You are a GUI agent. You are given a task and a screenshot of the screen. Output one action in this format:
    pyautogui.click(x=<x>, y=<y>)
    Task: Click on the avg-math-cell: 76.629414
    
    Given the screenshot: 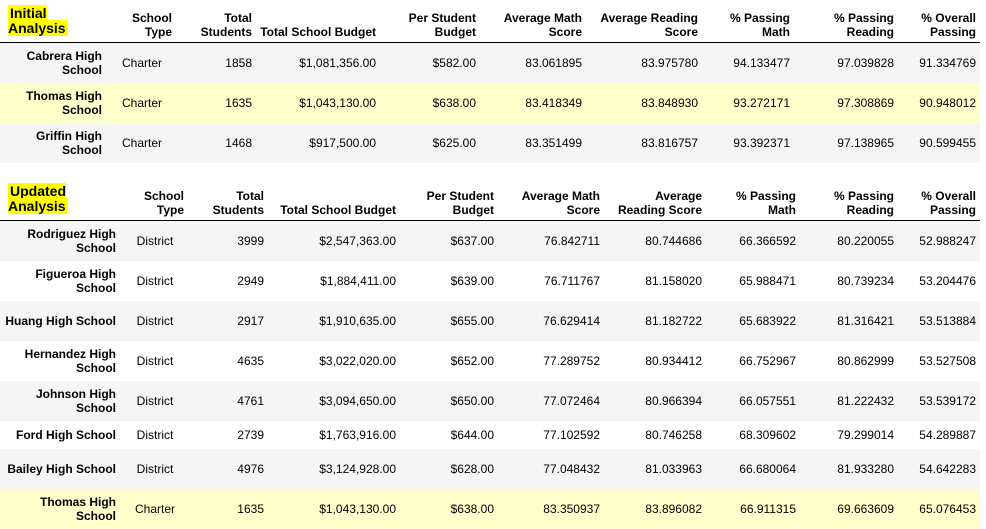 What is the action you would take?
    pyautogui.click(x=551, y=321)
    